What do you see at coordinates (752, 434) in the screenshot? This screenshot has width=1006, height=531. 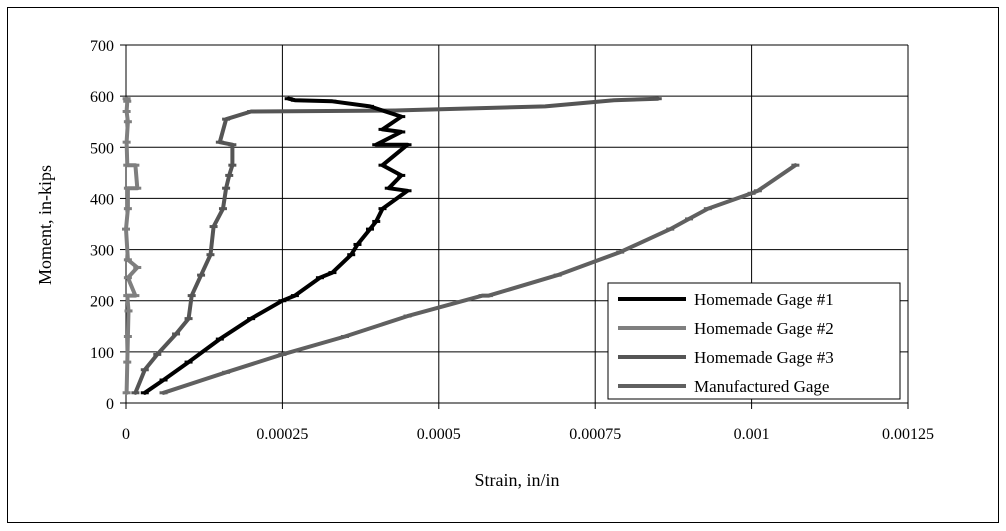 I see `x-tick-label: 0.001` at bounding box center [752, 434].